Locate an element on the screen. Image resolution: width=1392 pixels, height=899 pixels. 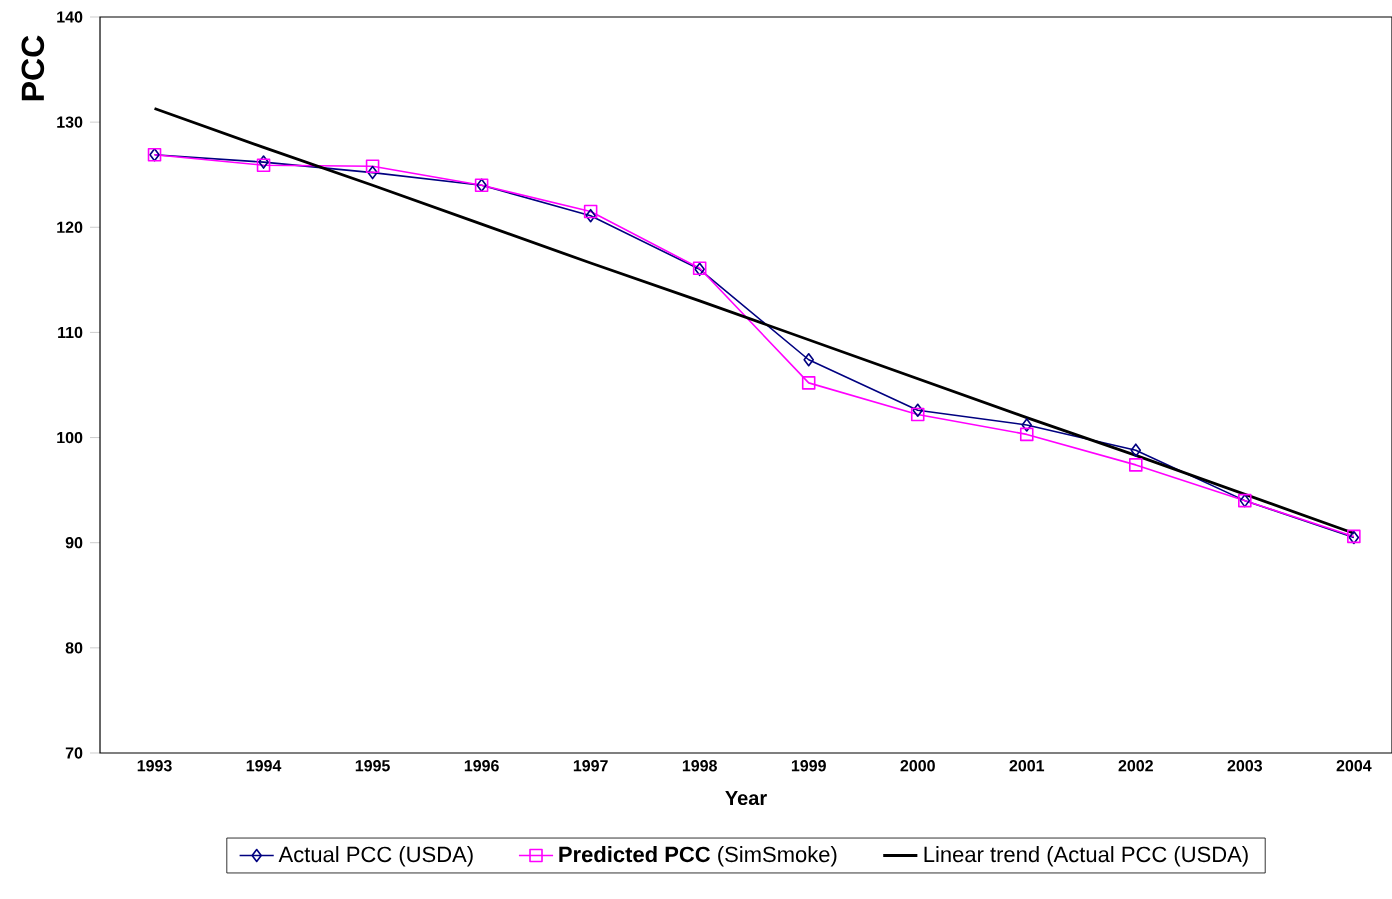
y-tick-label: 140 is located at coordinates (70, 17).